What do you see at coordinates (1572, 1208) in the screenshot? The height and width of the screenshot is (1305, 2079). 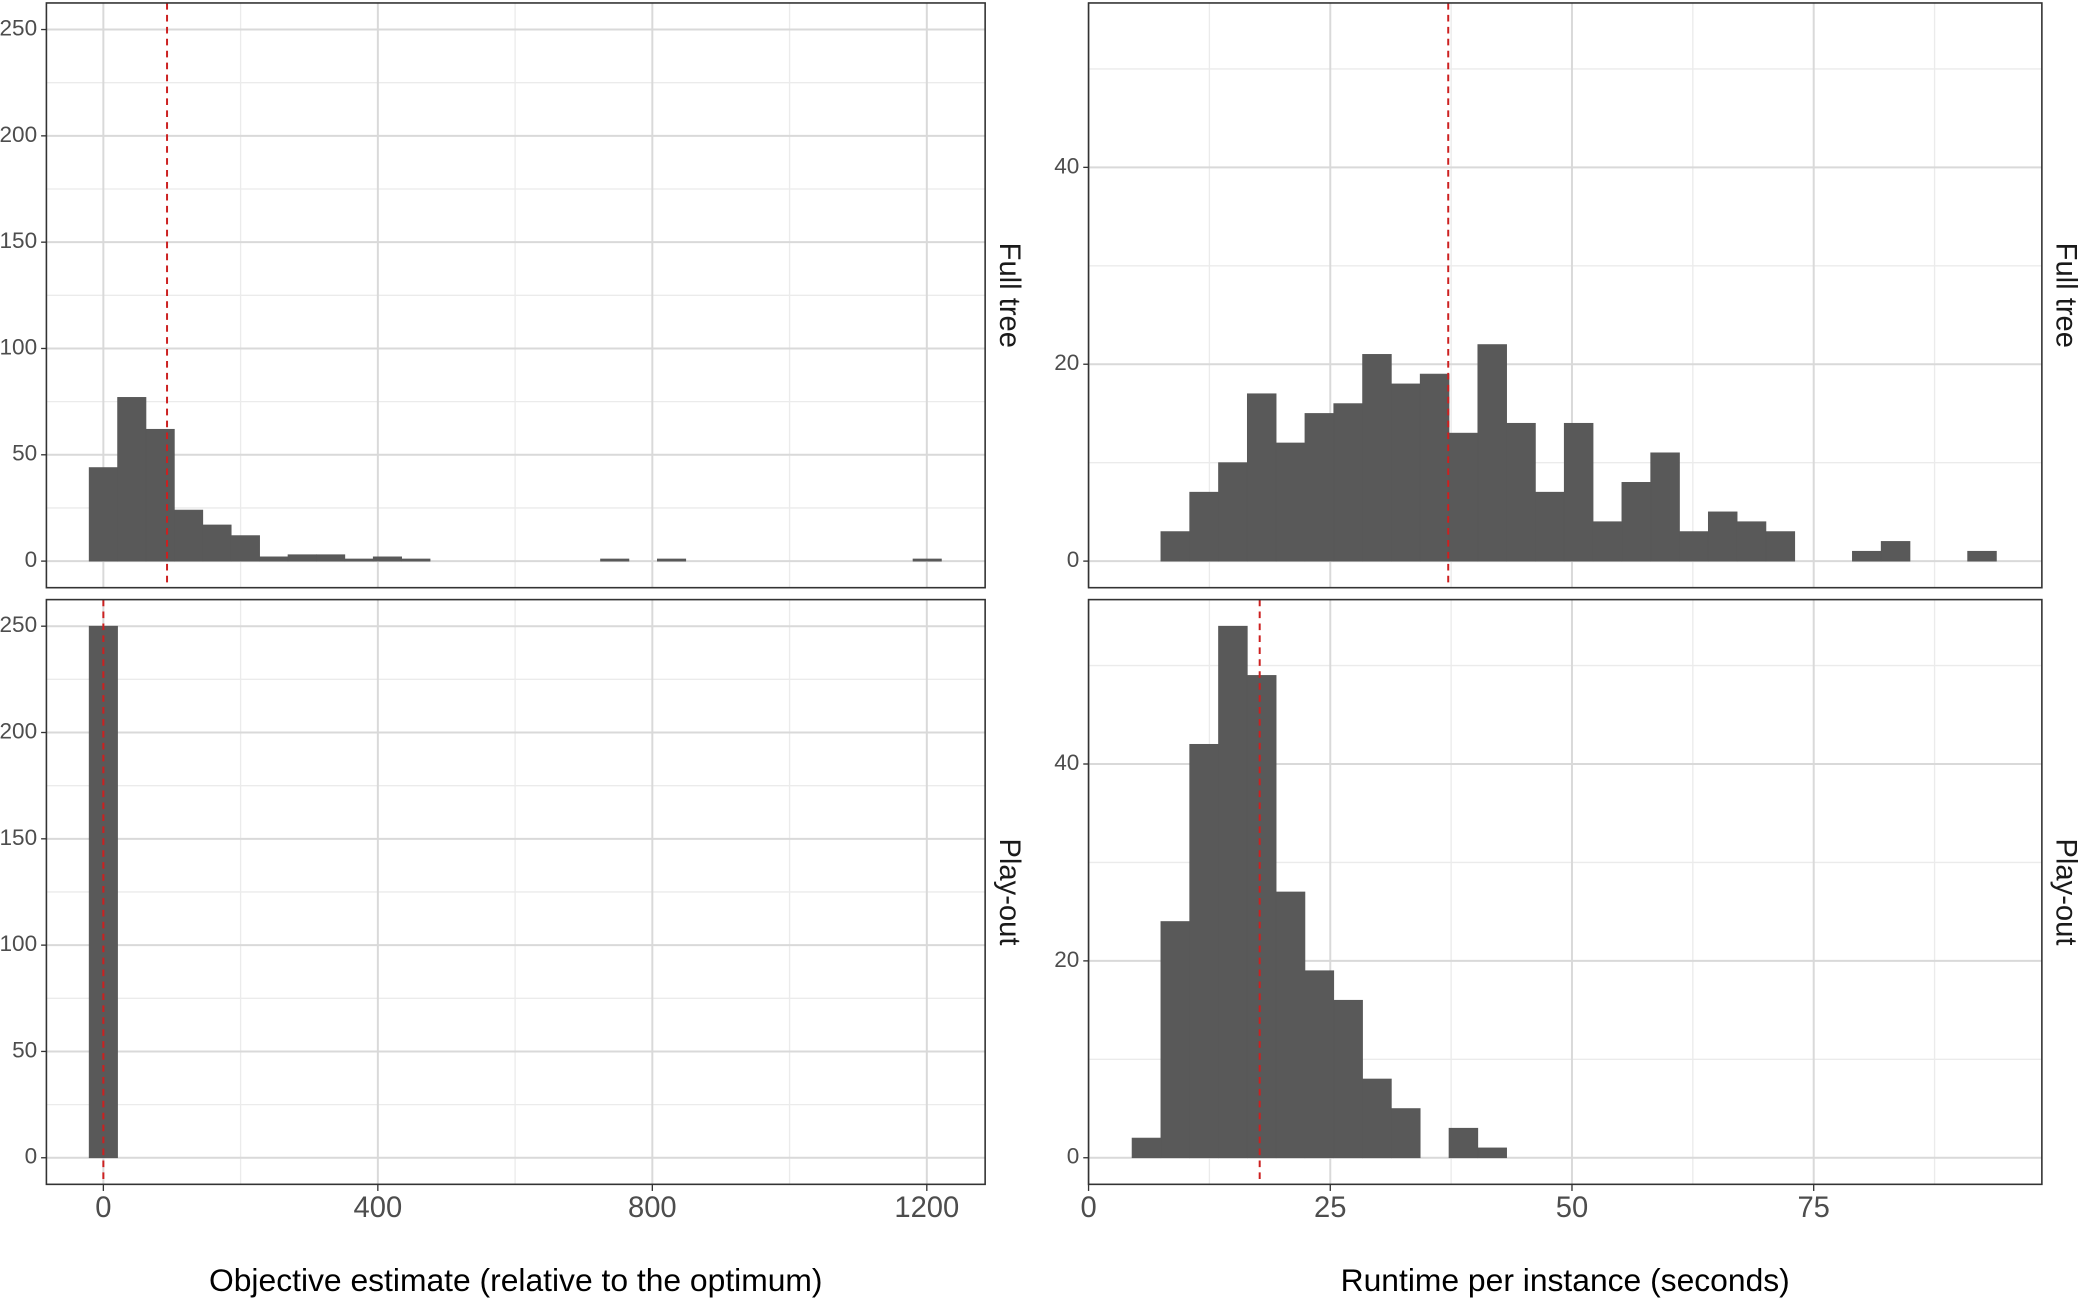 I see `x-tick-label: 50` at bounding box center [1572, 1208].